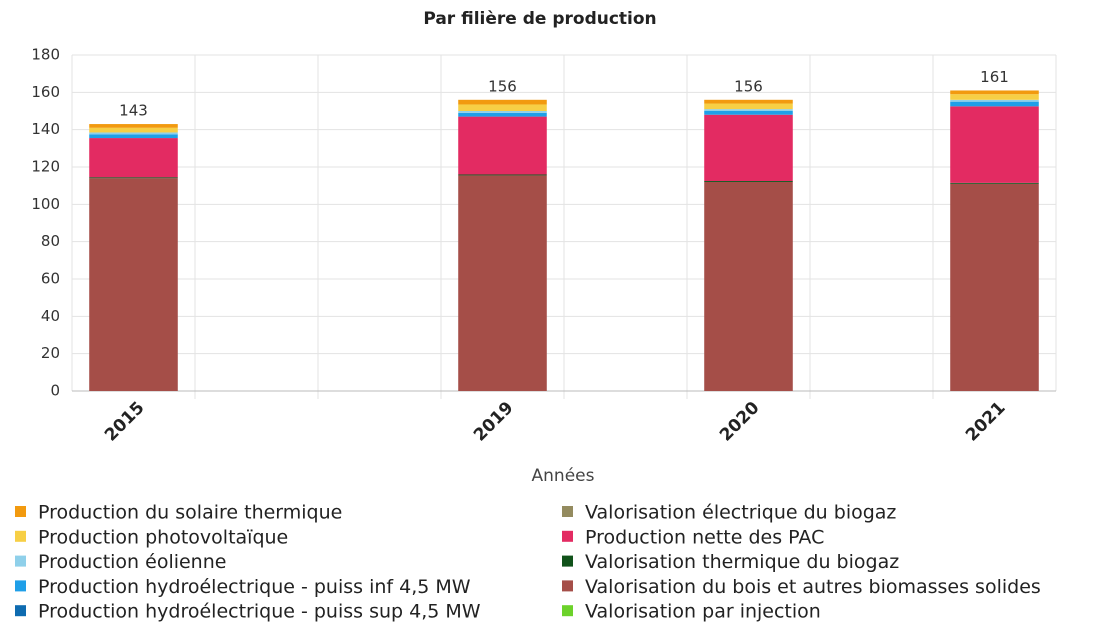  Describe the element at coordinates (55, 391) in the screenshot. I see `y-tick-label: 0` at that location.